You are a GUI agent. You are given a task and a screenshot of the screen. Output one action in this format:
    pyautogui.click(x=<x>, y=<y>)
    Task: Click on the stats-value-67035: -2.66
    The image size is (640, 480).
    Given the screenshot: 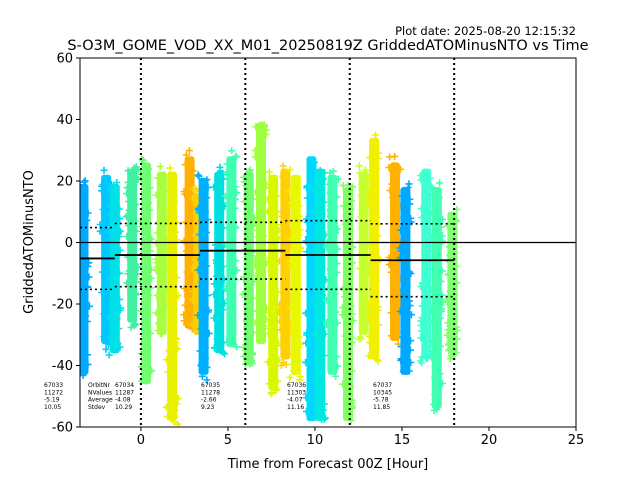 What is the action you would take?
    pyautogui.click(x=209, y=400)
    